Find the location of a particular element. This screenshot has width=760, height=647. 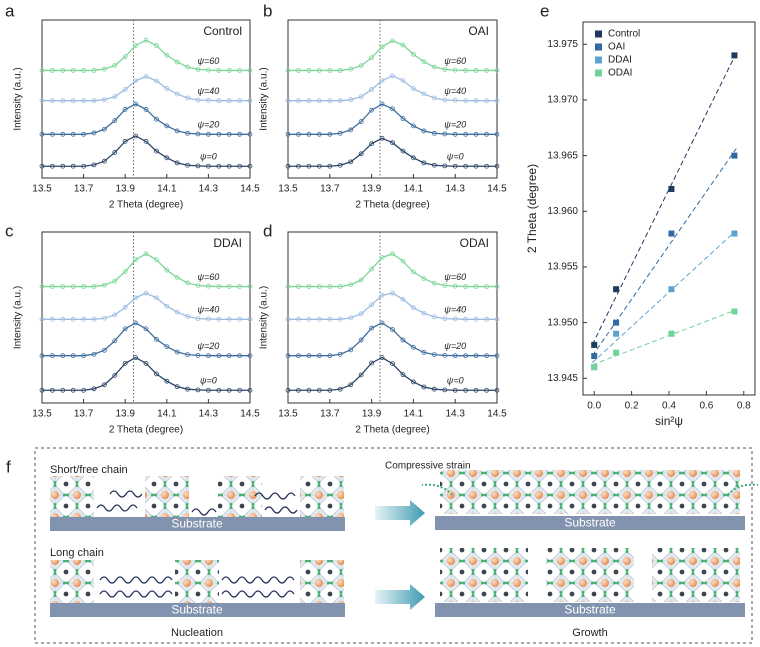

x-axis-label: 2 Theta (degree) is located at coordinates (392, 205).